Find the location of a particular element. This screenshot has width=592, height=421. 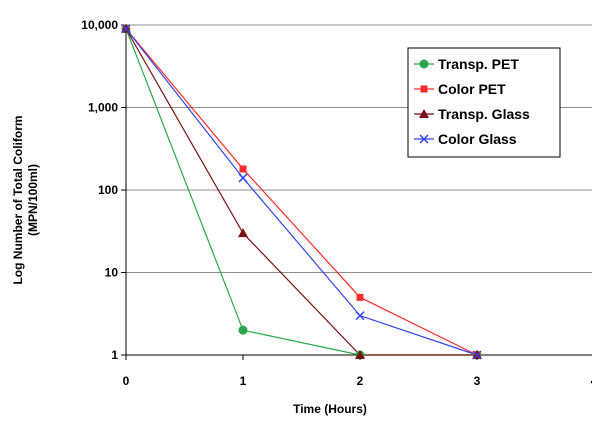

x-axis-title: Time (Hours) is located at coordinates (330, 409).